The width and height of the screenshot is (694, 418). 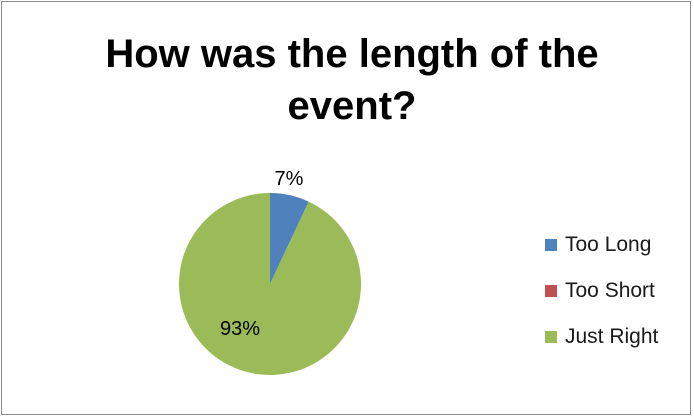 I want to click on legend-label-just-right: Just Right, so click(x=612, y=336).